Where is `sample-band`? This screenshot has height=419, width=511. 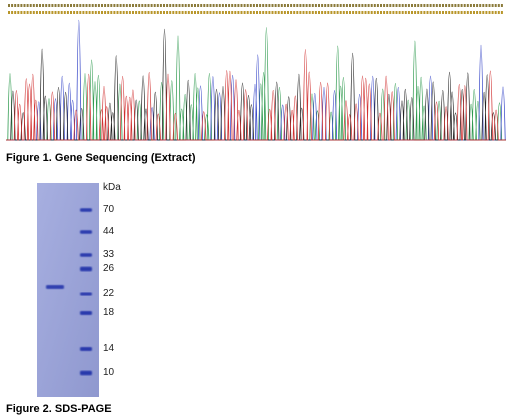
sample-band is located at coordinates (55, 287).